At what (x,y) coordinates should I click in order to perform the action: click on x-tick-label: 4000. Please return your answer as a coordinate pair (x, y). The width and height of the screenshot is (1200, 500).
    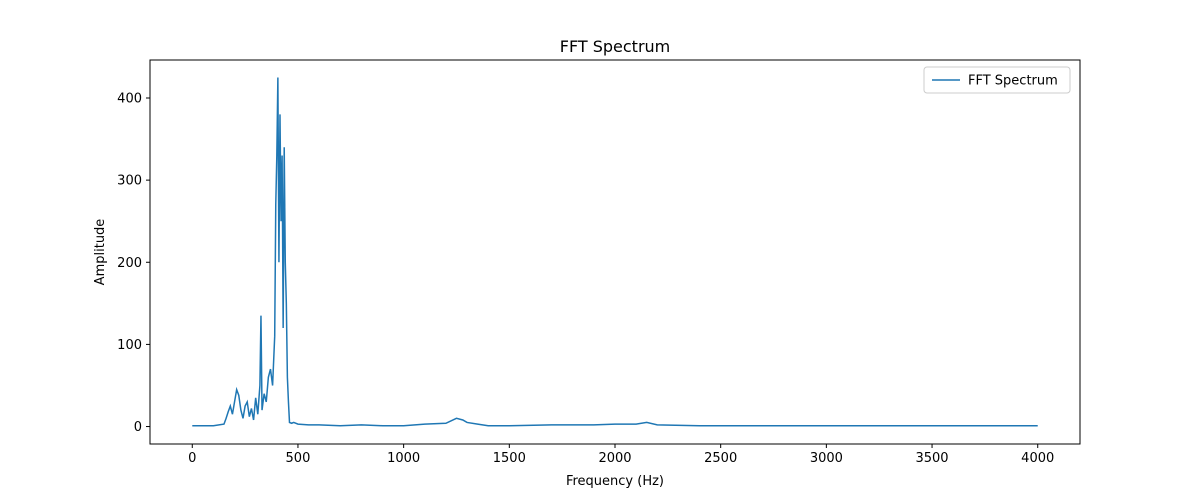
    Looking at the image, I should click on (1037, 458).